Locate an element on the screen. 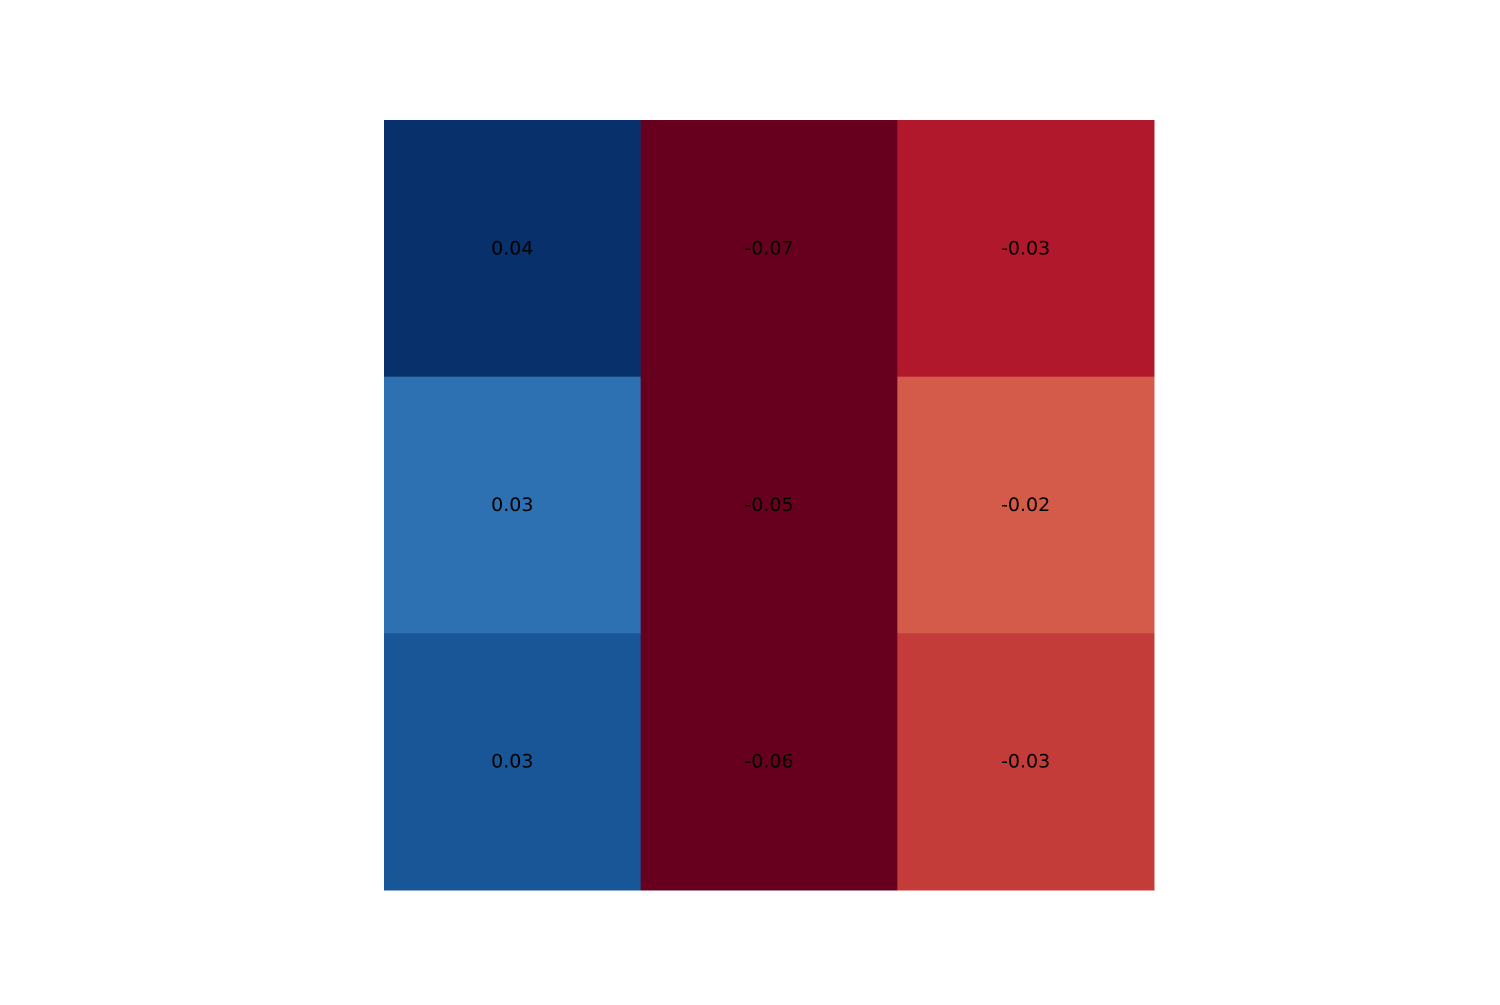  heatmap-cell-r0-c2 is located at coordinates (1026, 249).